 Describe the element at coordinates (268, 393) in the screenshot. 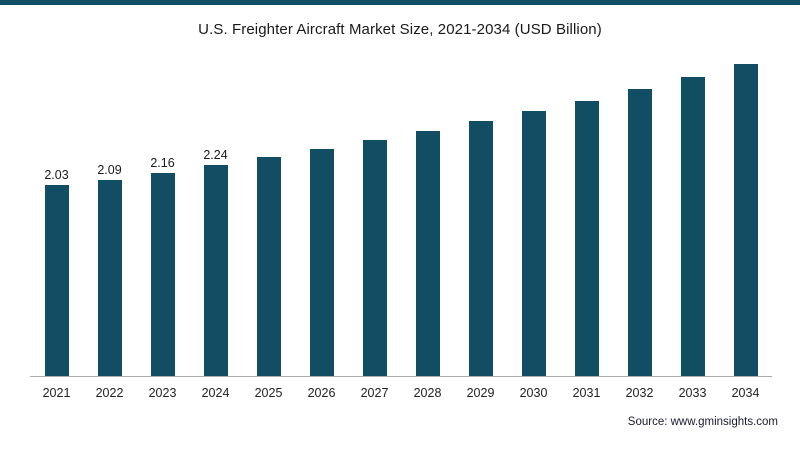

I see `x-axis-tick-label: 2025` at that location.